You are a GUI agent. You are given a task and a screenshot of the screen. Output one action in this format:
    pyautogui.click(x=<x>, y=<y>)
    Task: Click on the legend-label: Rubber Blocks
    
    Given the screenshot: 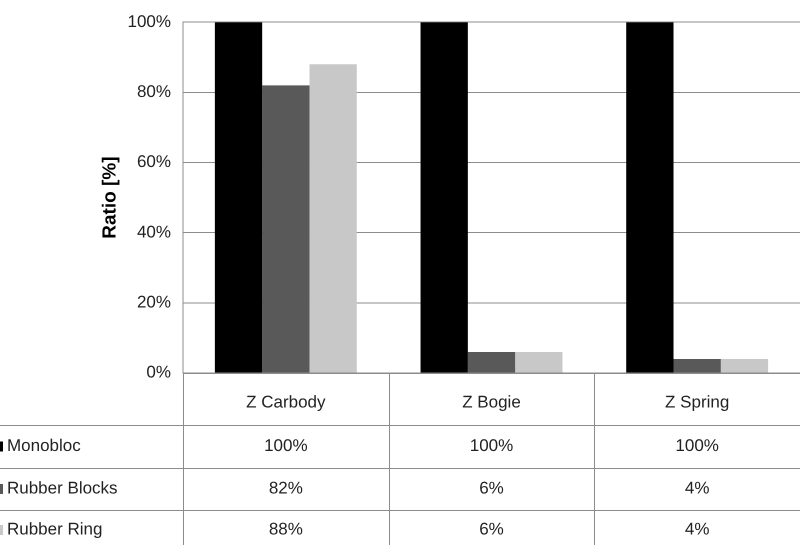 What is the action you would take?
    pyautogui.click(x=62, y=488)
    